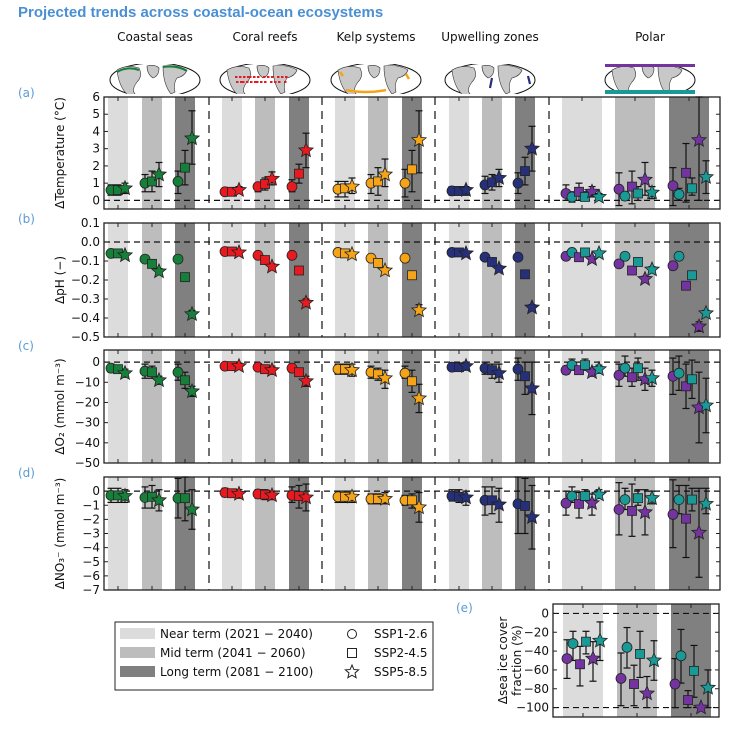 Image resolution: width=736 pixels, height=742 pixels. What do you see at coordinates (26, 93) in the screenshot?
I see `panel-letter: (a)` at bounding box center [26, 93].